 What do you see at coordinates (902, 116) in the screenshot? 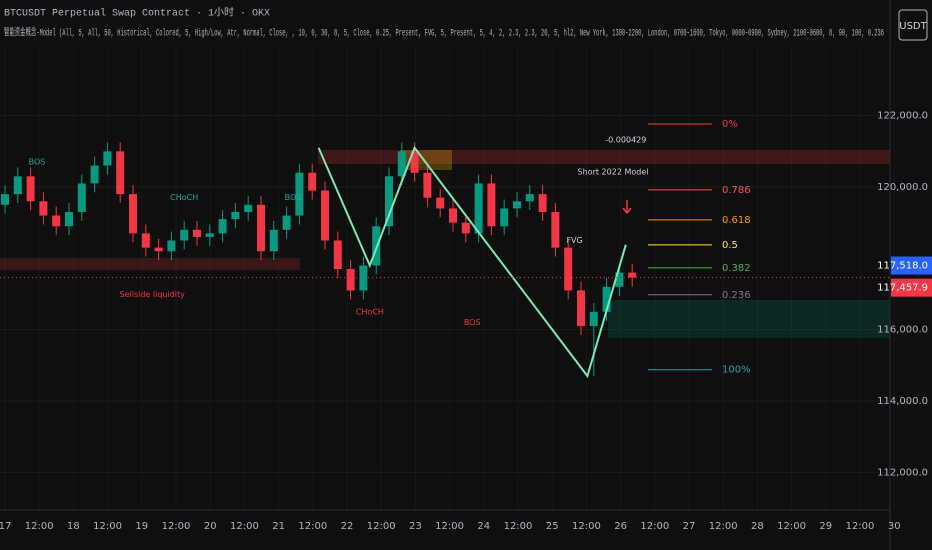
I see `y-tick-label: 122,000.0` at bounding box center [902, 116].